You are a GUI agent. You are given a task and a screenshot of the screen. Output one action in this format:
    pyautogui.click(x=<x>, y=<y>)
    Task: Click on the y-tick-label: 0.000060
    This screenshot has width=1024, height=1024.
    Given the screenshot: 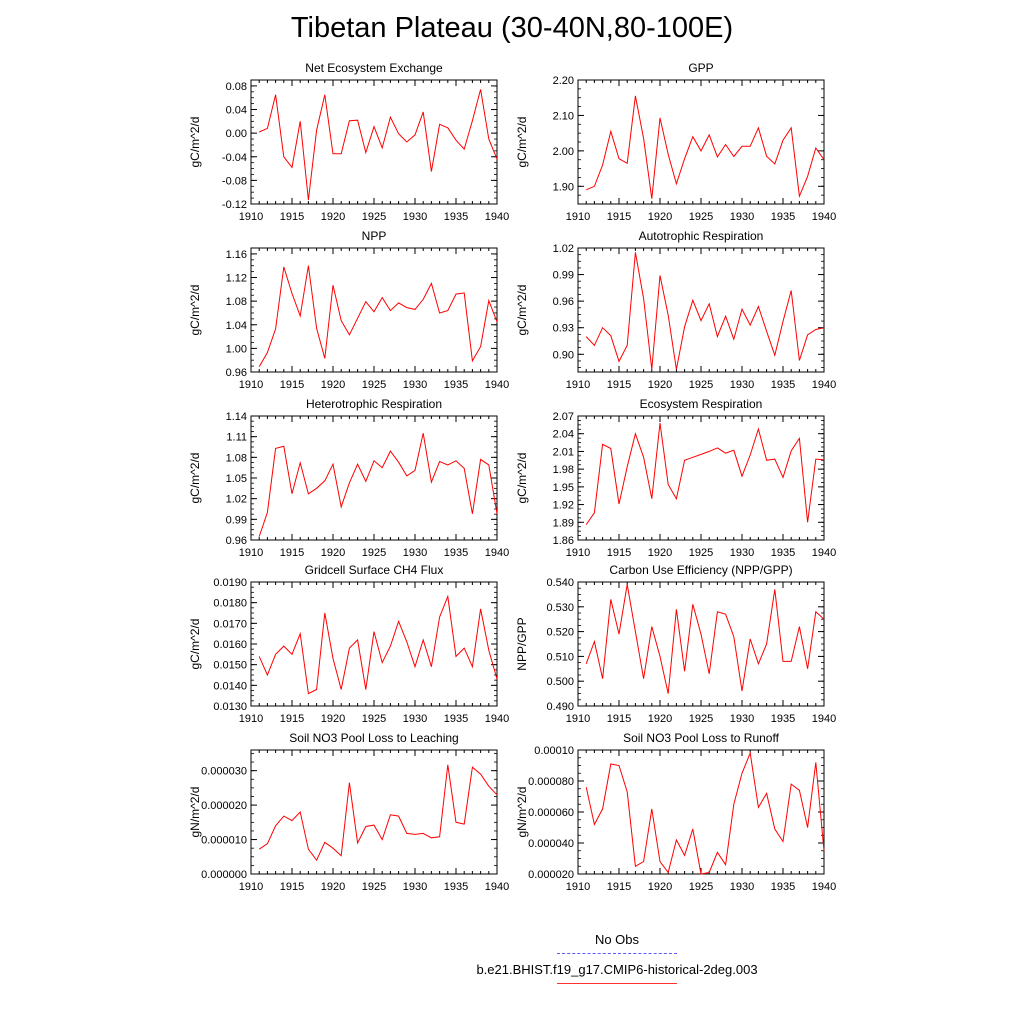 What is the action you would take?
    pyautogui.click(x=551, y=813)
    